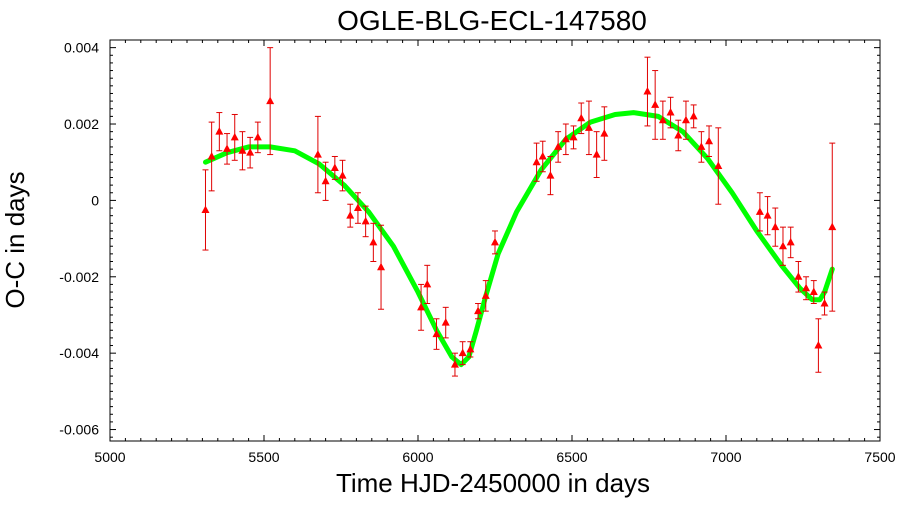 Image resolution: width=900 pixels, height=505 pixels. What do you see at coordinates (95, 200) in the screenshot?
I see `y-tick-label: 0` at bounding box center [95, 200].